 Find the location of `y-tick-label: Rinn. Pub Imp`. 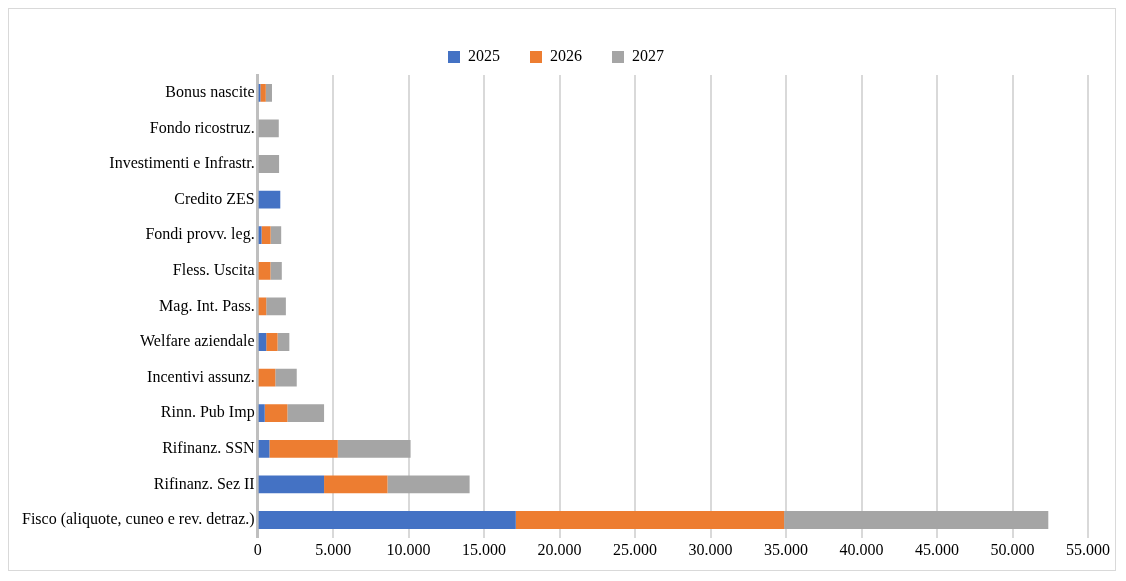

y-tick-label: Rinn. Pub Imp is located at coordinates (207, 412).